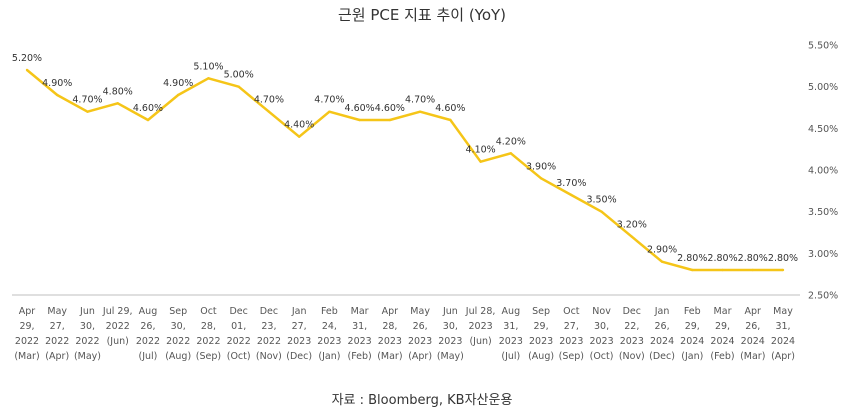  What do you see at coordinates (117, 326) in the screenshot?
I see `x-tick-label: Jul 29, 2022 (Jun)` at bounding box center [117, 326].